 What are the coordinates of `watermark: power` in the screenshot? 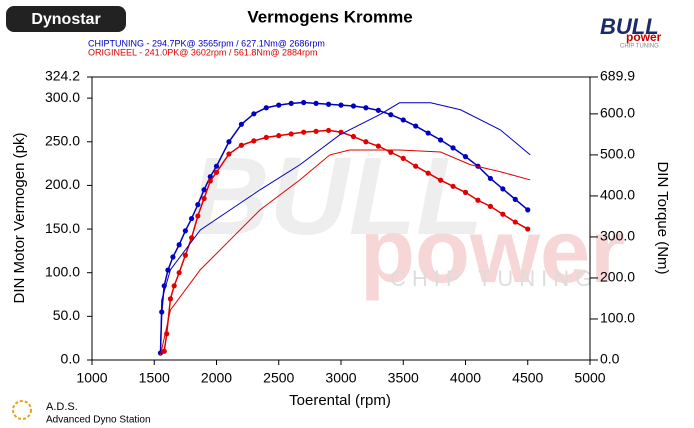 It's located at (492, 252).